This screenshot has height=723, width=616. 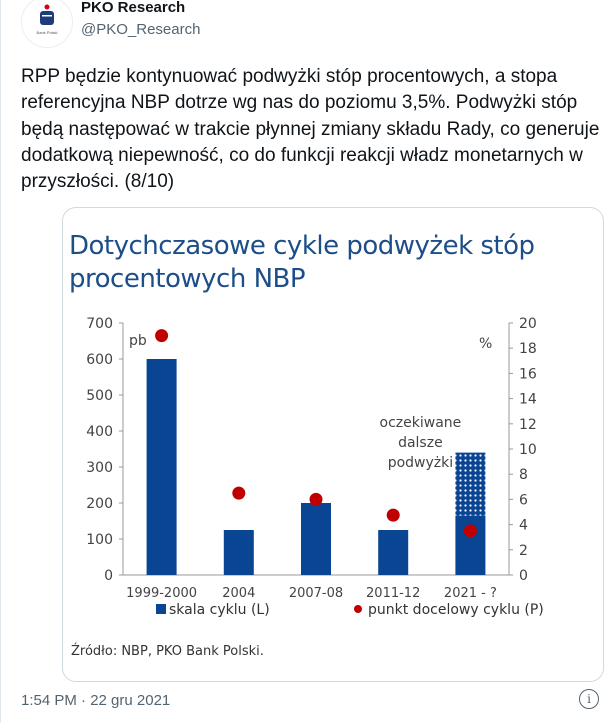 I want to click on avatar: Bank Polski, so click(x=47, y=24).